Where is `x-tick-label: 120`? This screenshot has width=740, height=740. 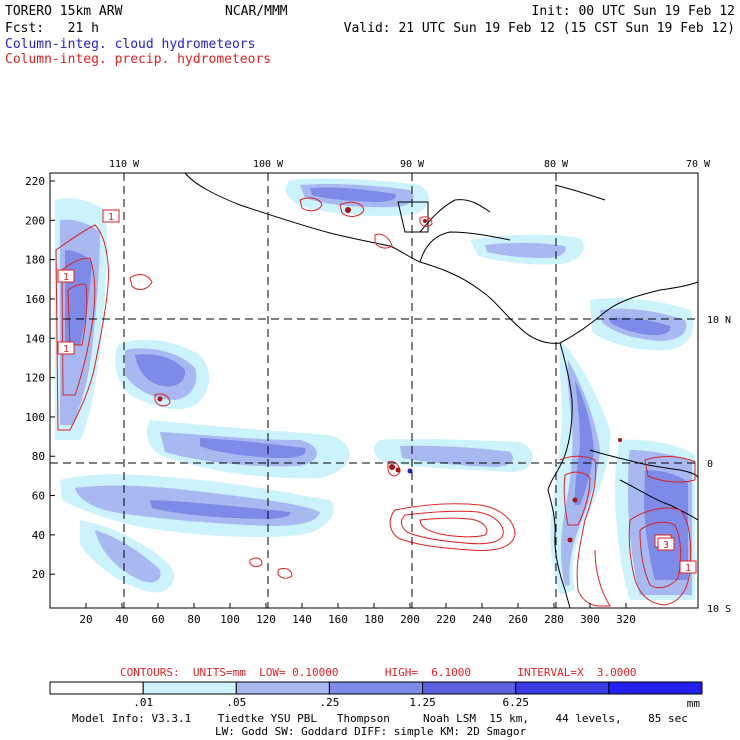
x-tick-label: 120 is located at coordinates (266, 619).